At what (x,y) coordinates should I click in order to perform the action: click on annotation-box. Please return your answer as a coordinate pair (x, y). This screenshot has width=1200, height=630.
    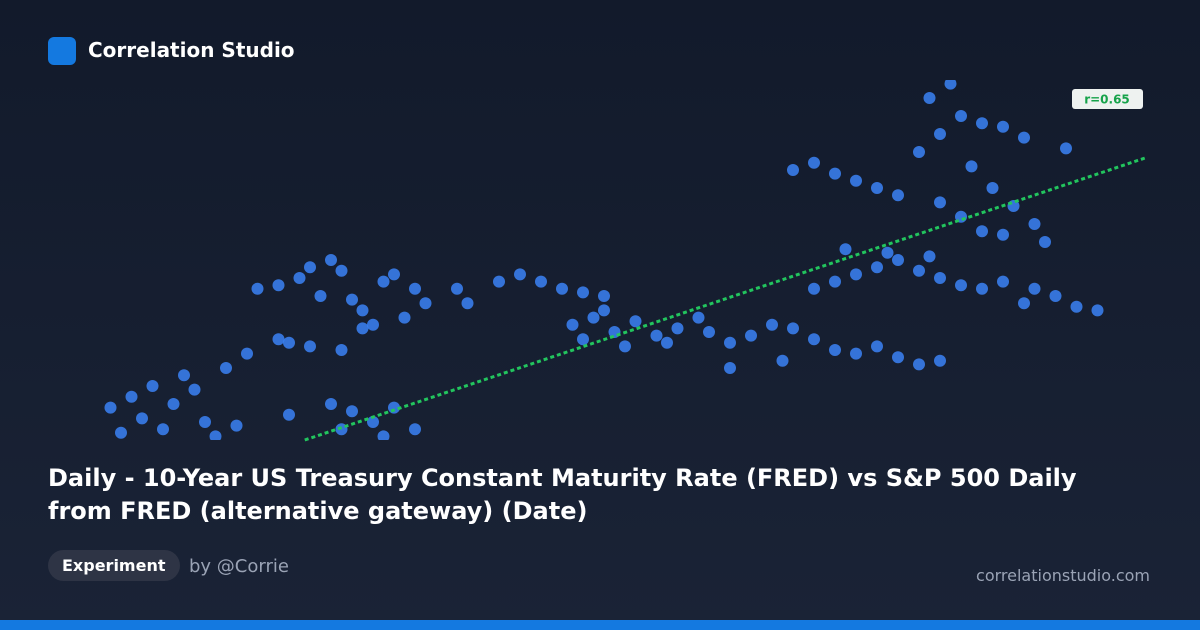
    Looking at the image, I should click on (1107, 99).